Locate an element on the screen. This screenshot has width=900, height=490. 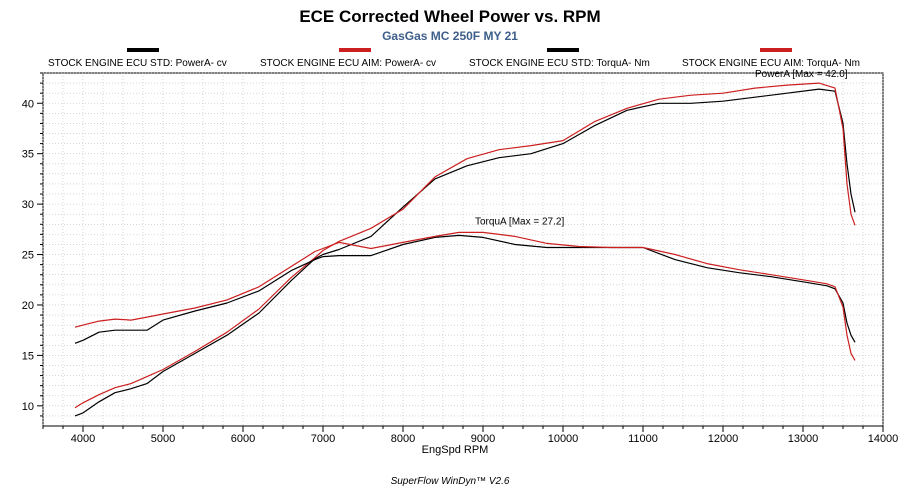
legend-label-aim-torque: STOCK ENGINE ECU AIM: TorquA- Nm is located at coordinates (771, 63).